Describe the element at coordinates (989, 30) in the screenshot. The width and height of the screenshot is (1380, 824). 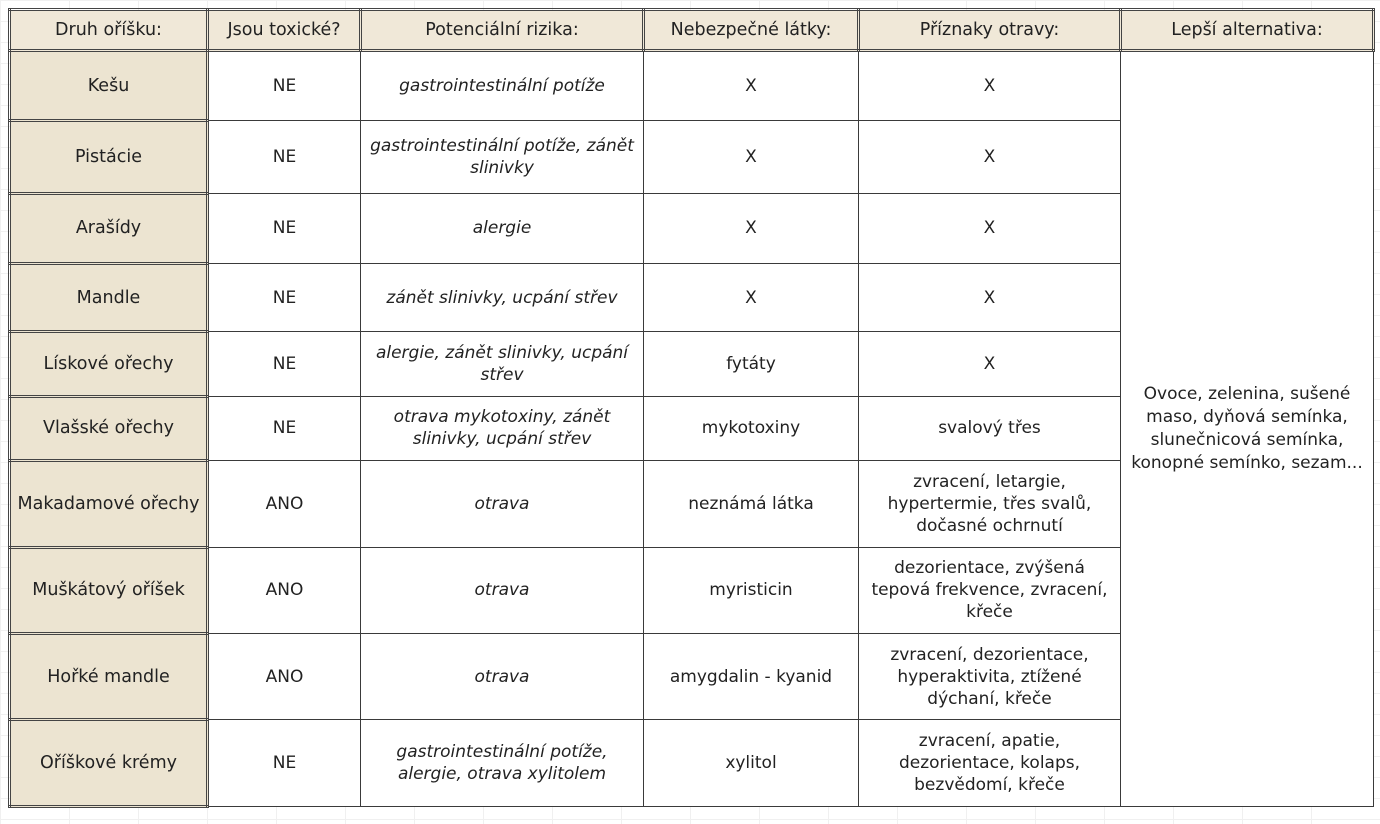
I see `header-symptoms: Příznaky otravy:` at that location.